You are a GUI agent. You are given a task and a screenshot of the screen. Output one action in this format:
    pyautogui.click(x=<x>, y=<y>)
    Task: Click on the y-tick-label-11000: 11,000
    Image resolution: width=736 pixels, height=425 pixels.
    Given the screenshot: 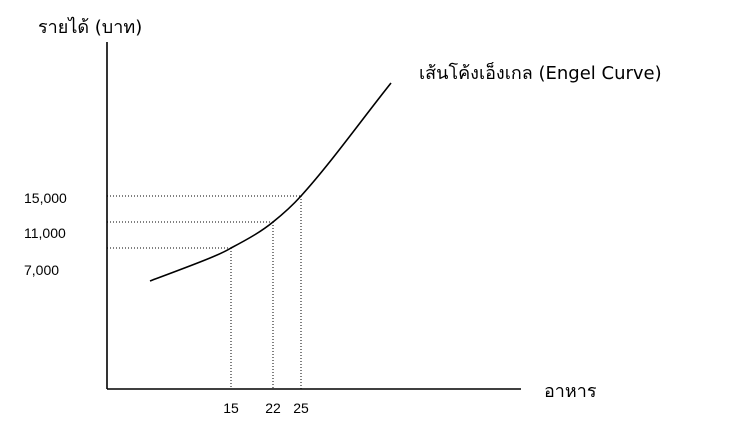 What is the action you would take?
    pyautogui.click(x=45, y=233)
    